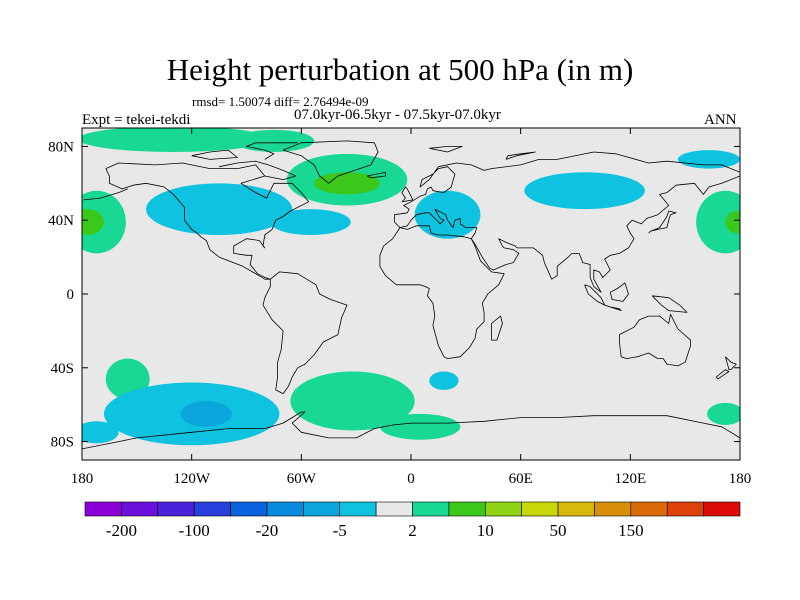 Image resolution: width=800 pixels, height=600 pixels. What do you see at coordinates (62, 443) in the screenshot?
I see `y-tick-label: 80S` at bounding box center [62, 443].